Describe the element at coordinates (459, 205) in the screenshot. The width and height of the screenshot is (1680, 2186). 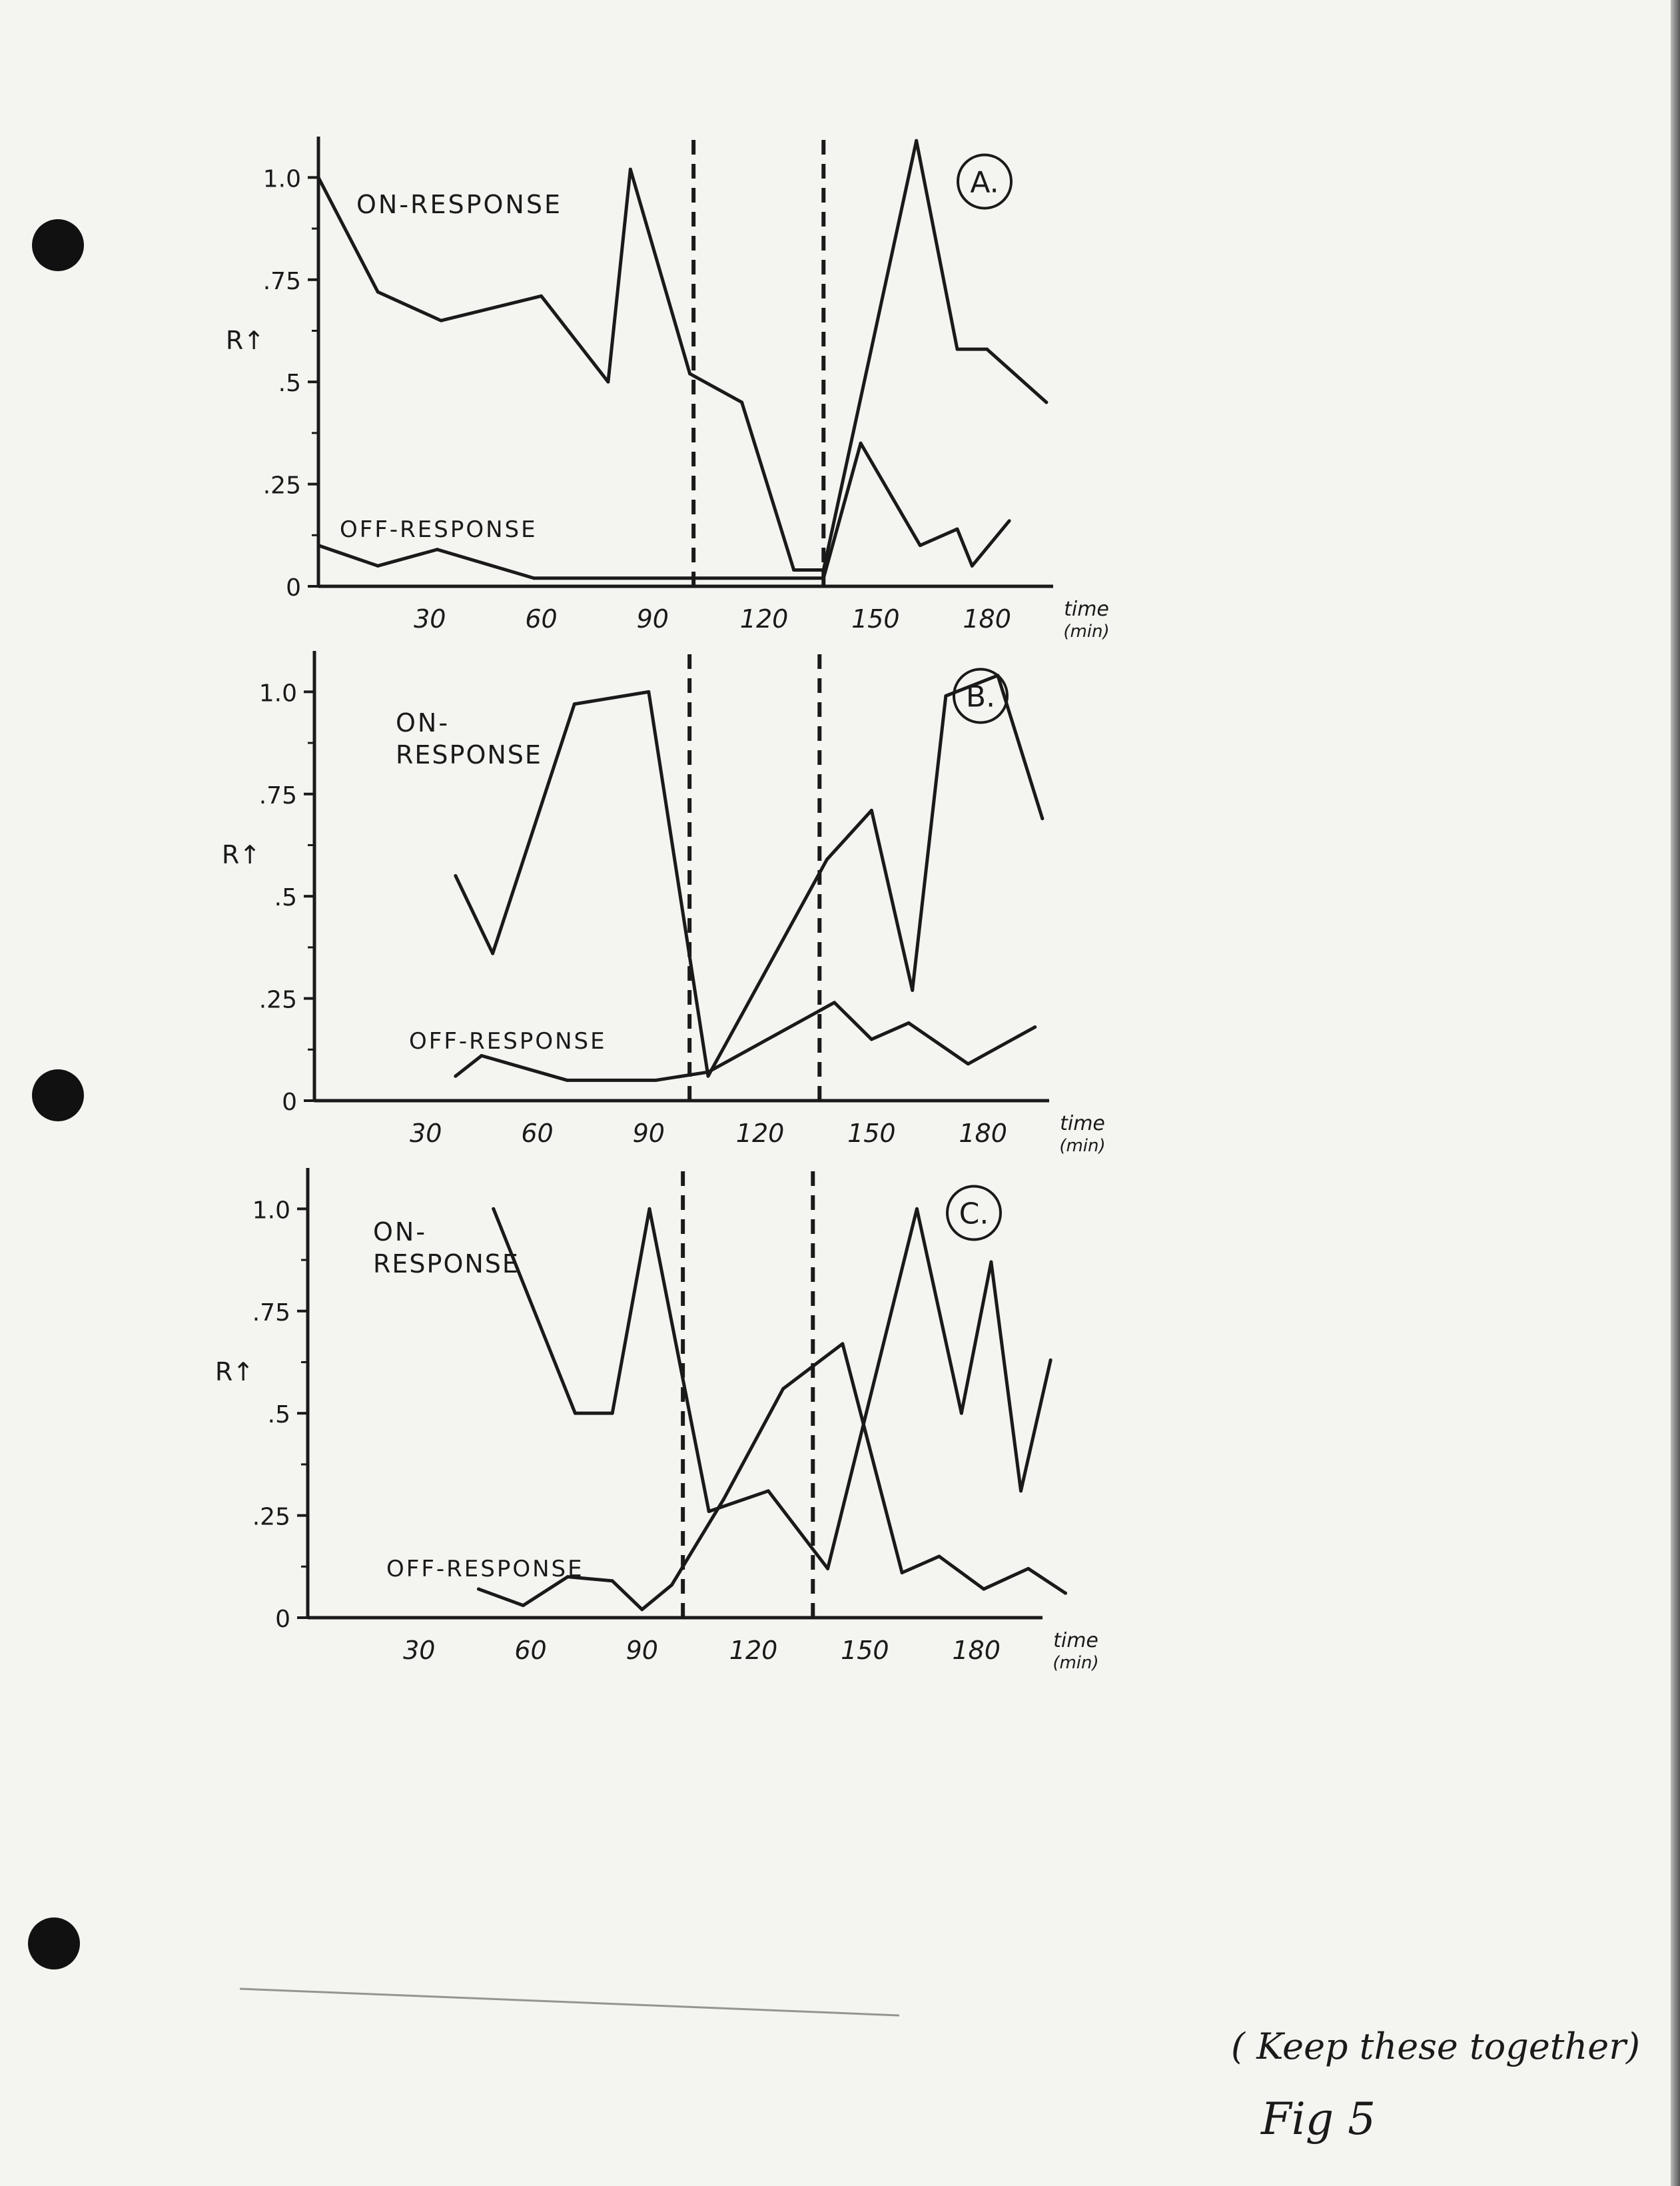
I see `on-response-label-a: ON-RESPONSE` at that location.